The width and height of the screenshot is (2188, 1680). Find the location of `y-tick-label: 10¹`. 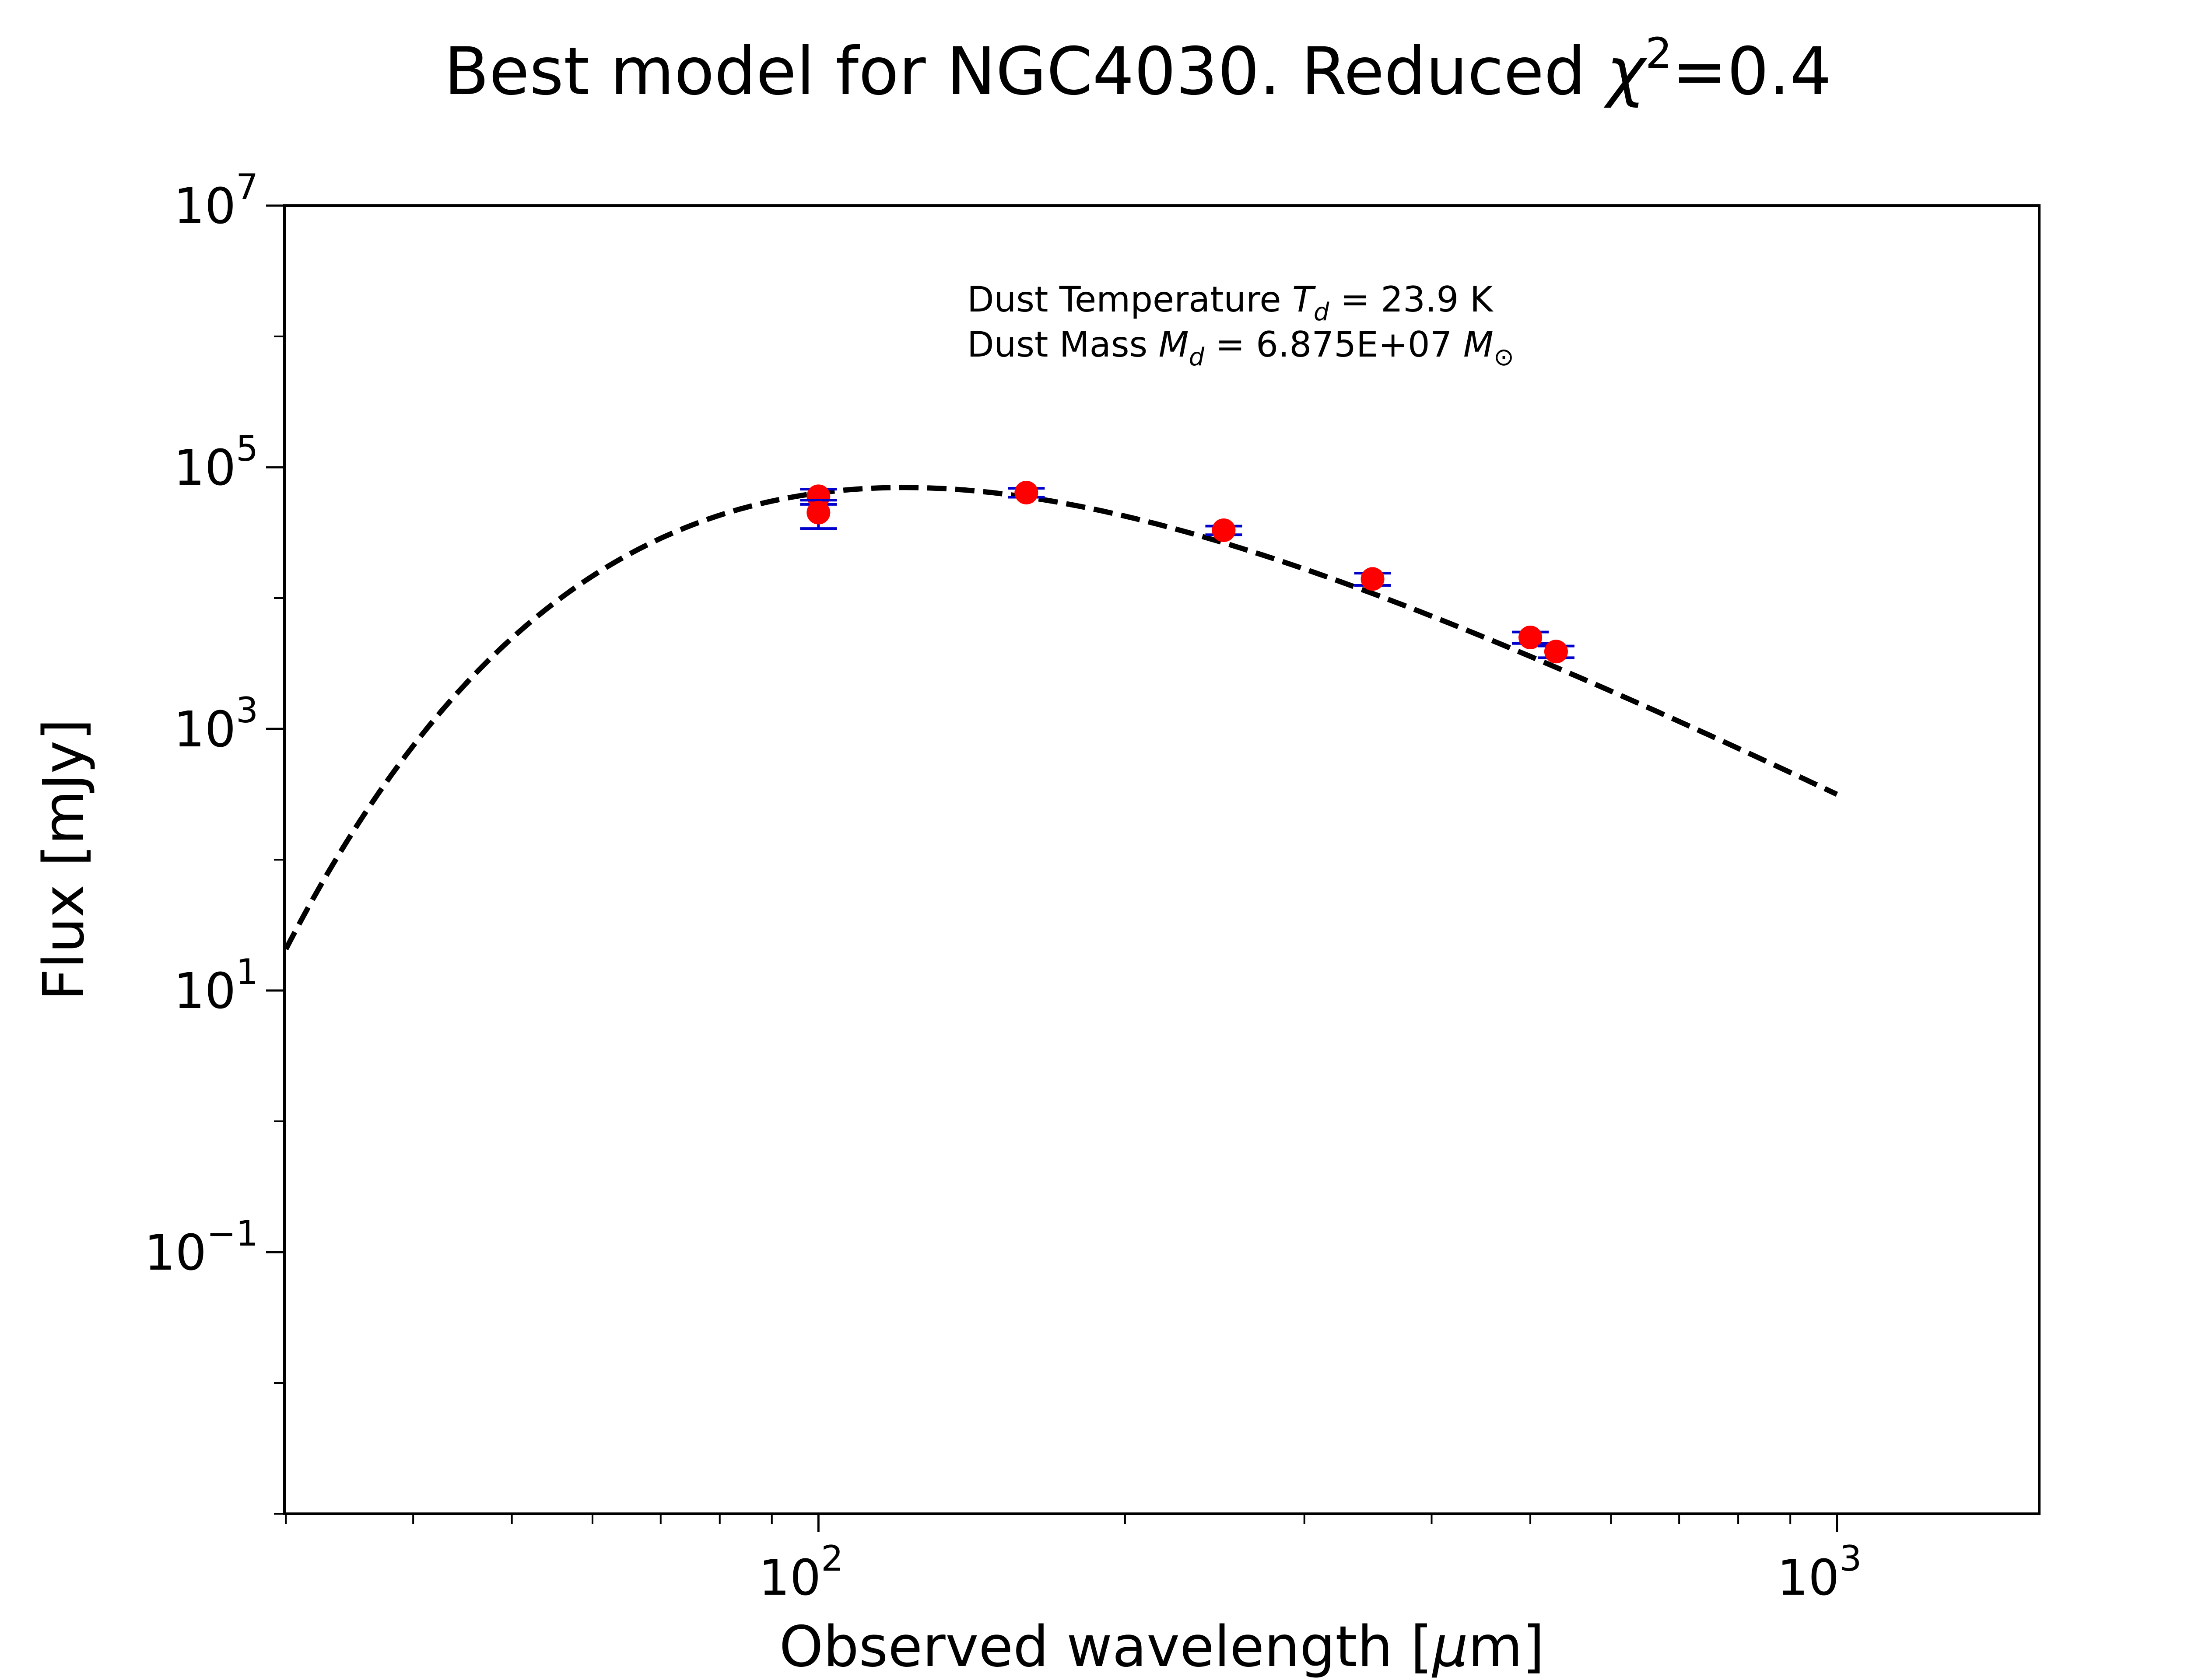

y-tick-label: 10¹ is located at coordinates (216, 986).